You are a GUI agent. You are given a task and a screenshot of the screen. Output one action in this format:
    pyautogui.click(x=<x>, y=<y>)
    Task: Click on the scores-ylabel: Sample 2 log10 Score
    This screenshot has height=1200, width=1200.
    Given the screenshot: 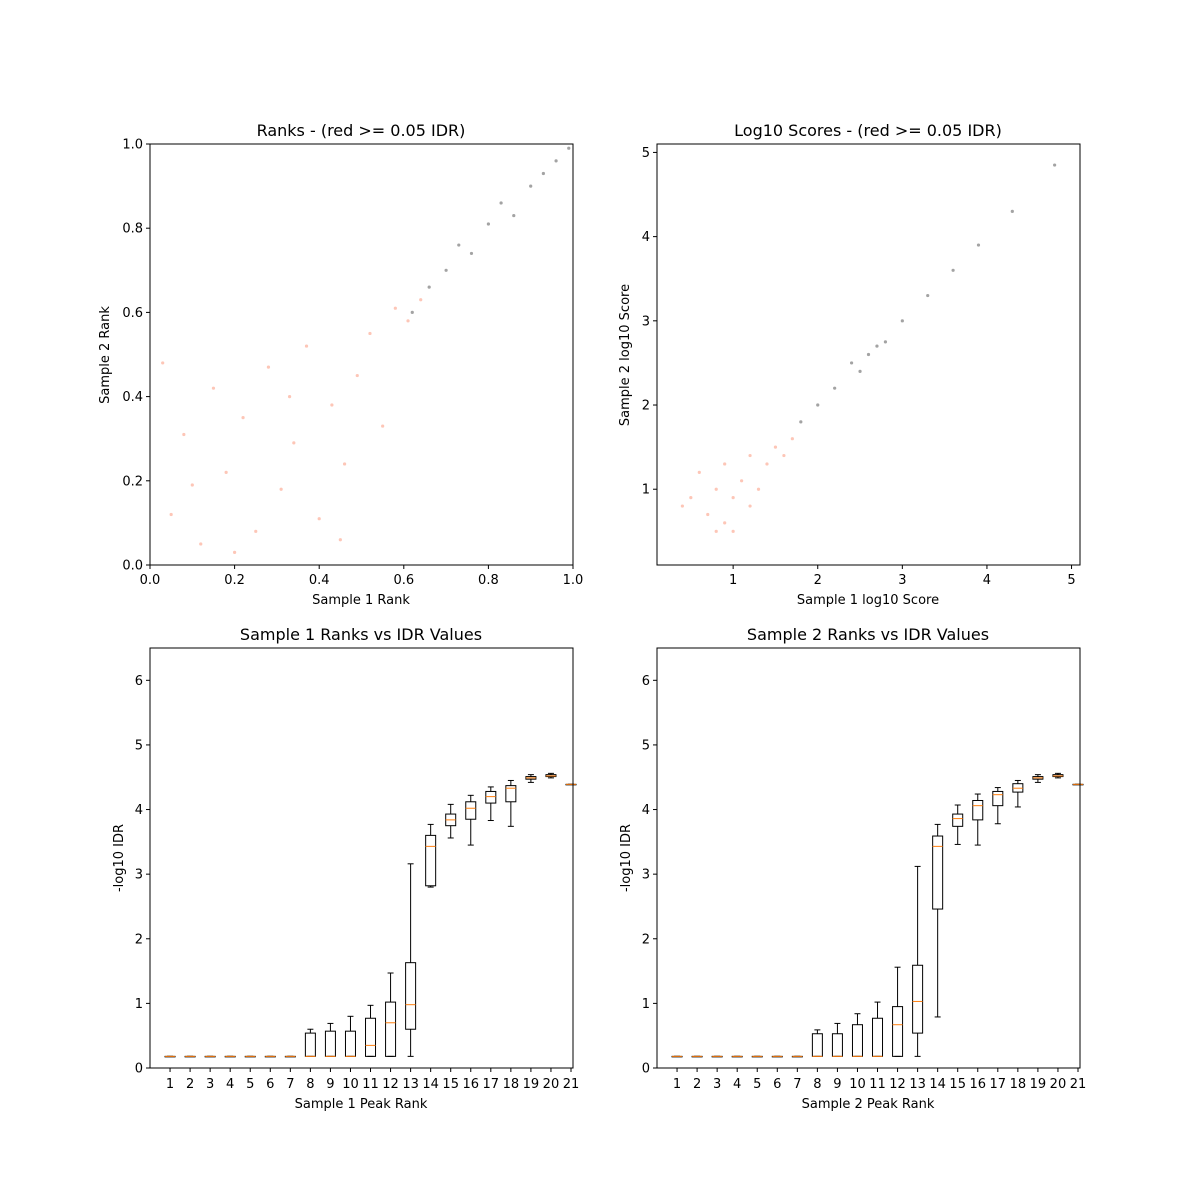 What is the action you would take?
    pyautogui.click(x=625, y=355)
    